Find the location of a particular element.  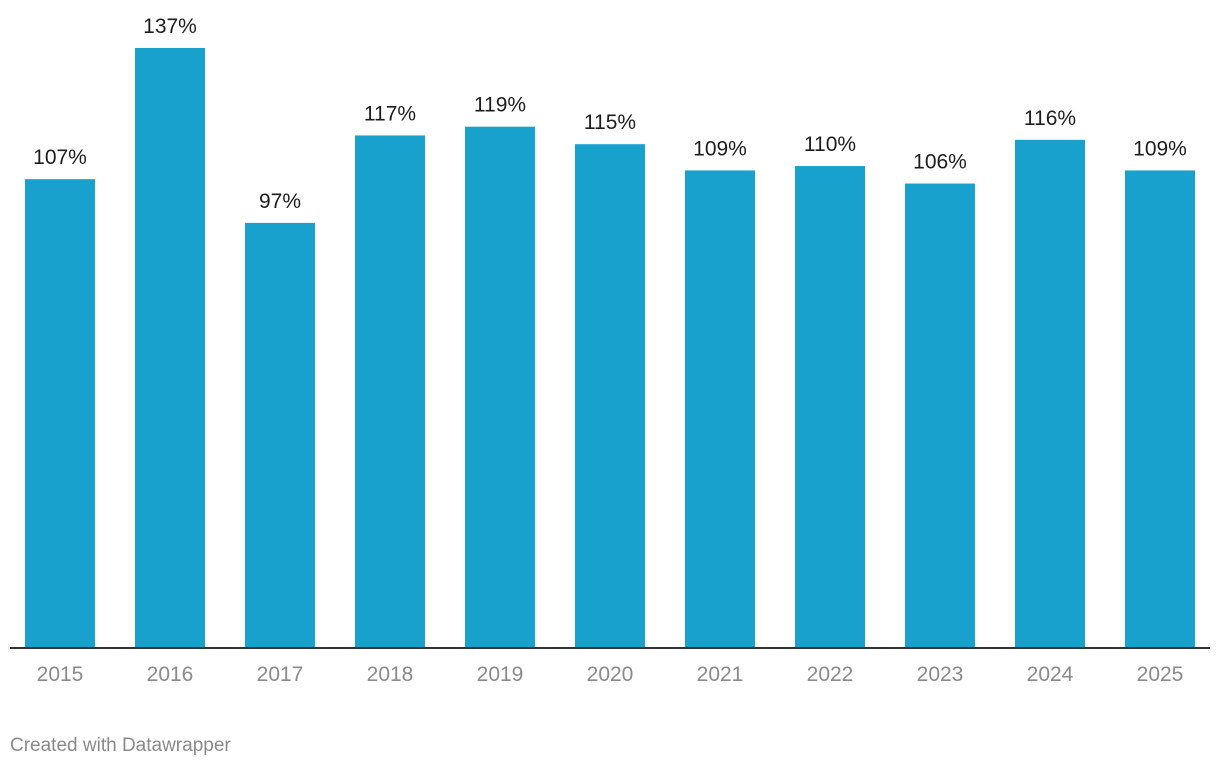

datawrapper-credit: Created with Datawrapper is located at coordinates (120, 745).